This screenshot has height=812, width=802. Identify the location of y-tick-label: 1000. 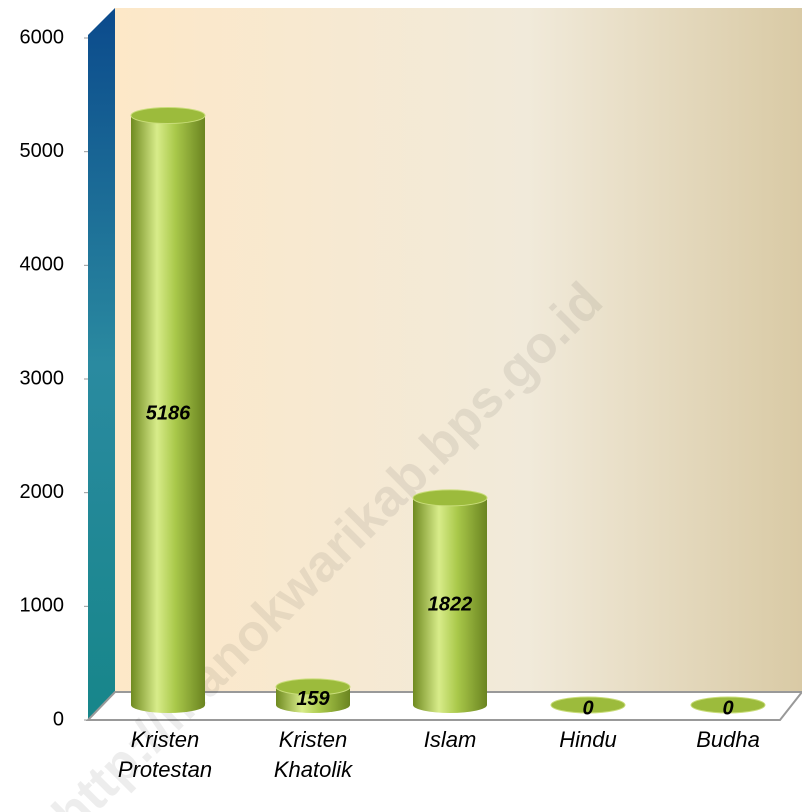
(42, 606).